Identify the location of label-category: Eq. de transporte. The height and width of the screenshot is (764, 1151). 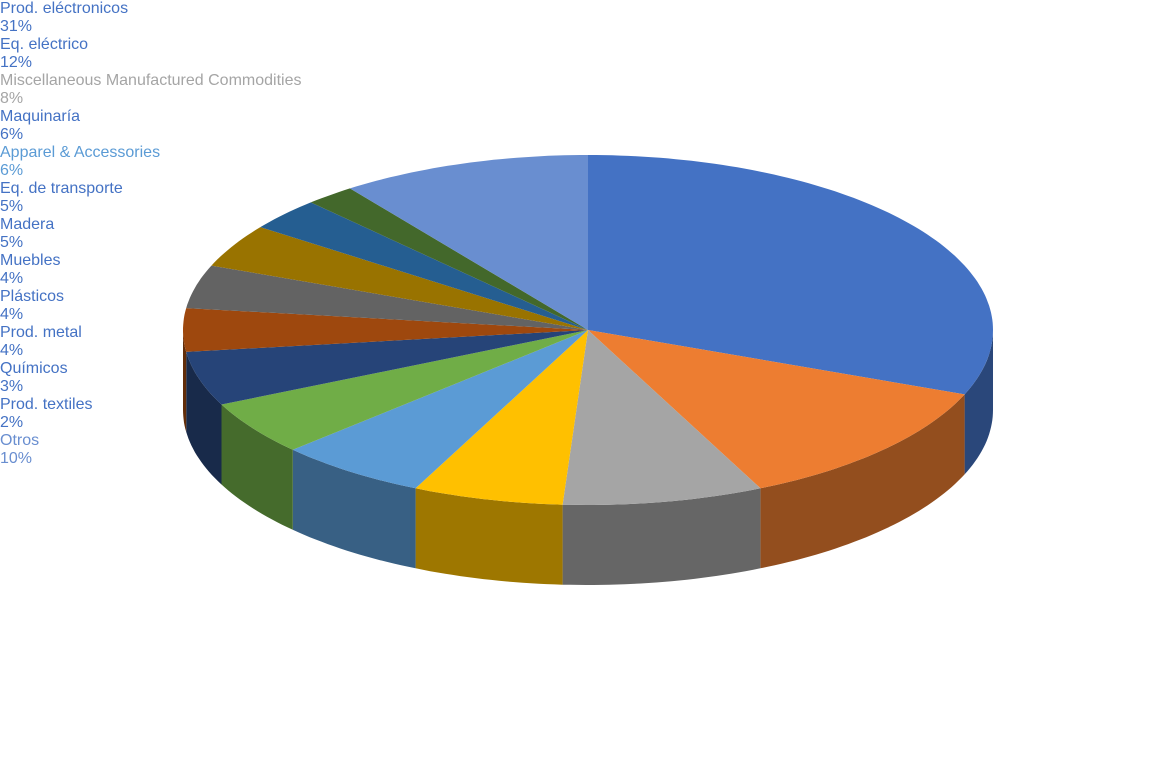
(61, 188).